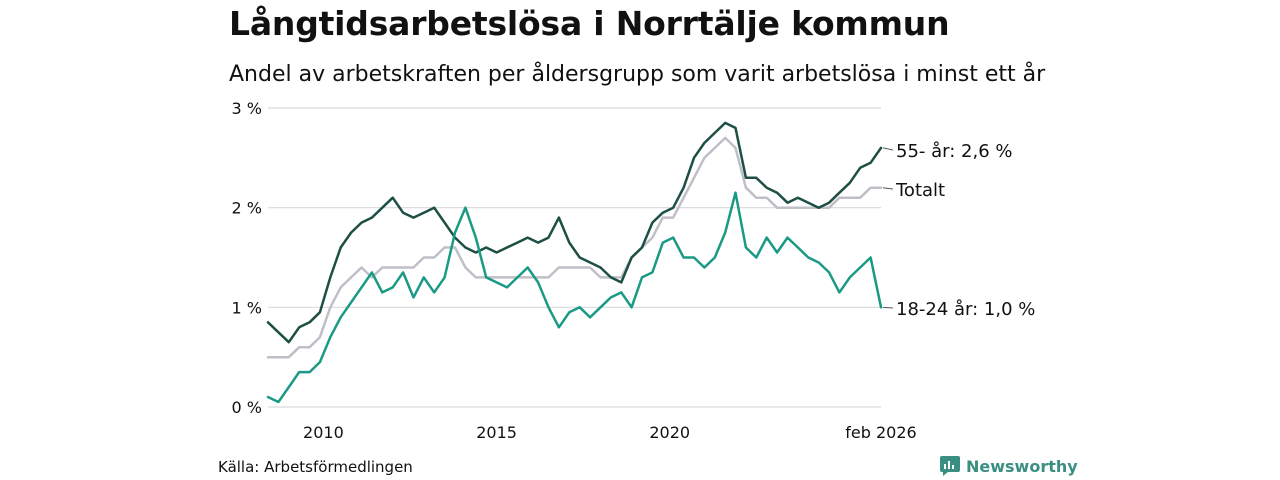 Image resolution: width=1280 pixels, height=480 pixels. Describe the element at coordinates (920, 190) in the screenshot. I see `series-end-label: Totalt` at that location.